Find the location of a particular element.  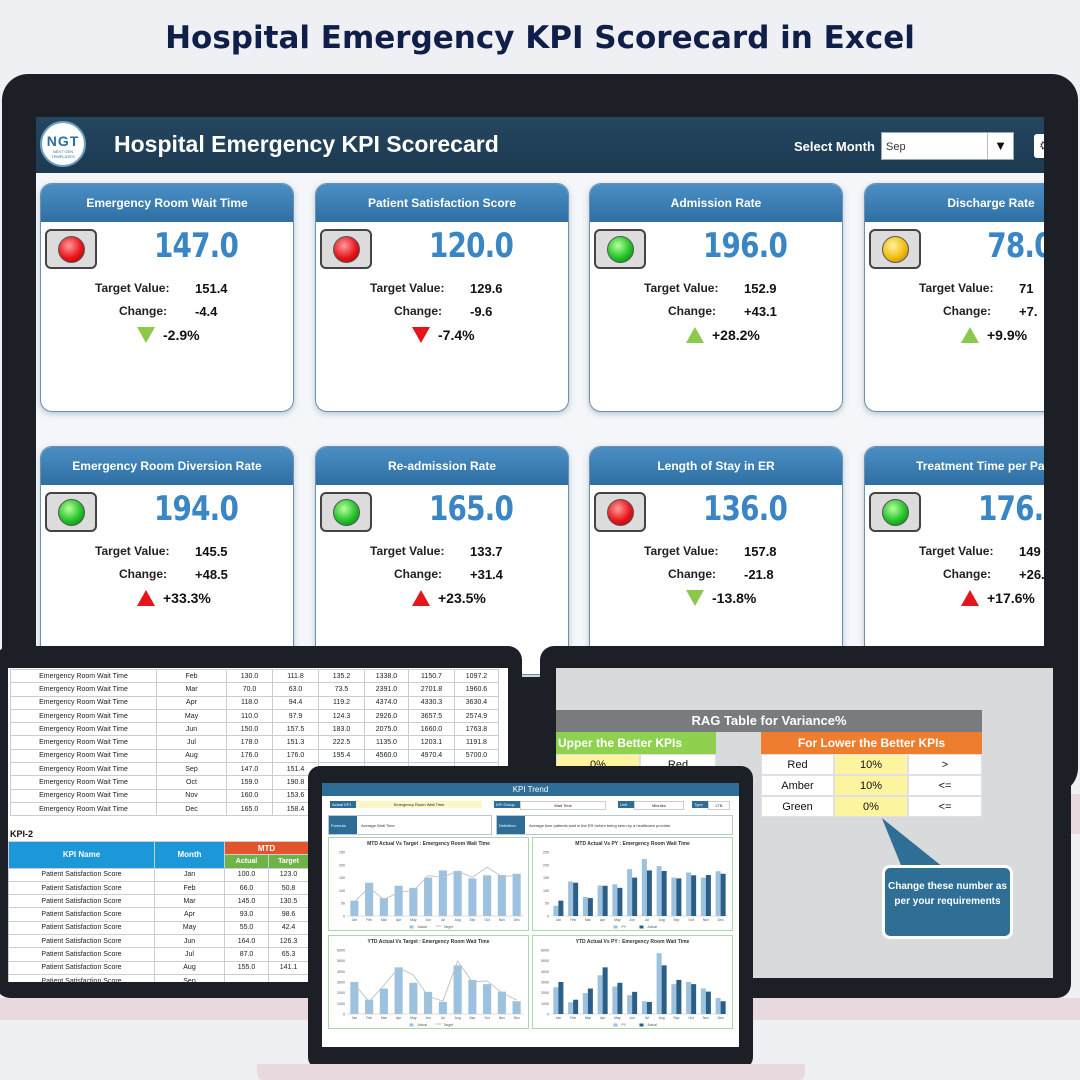

table-cell: 2391.0 is located at coordinates (386, 689).